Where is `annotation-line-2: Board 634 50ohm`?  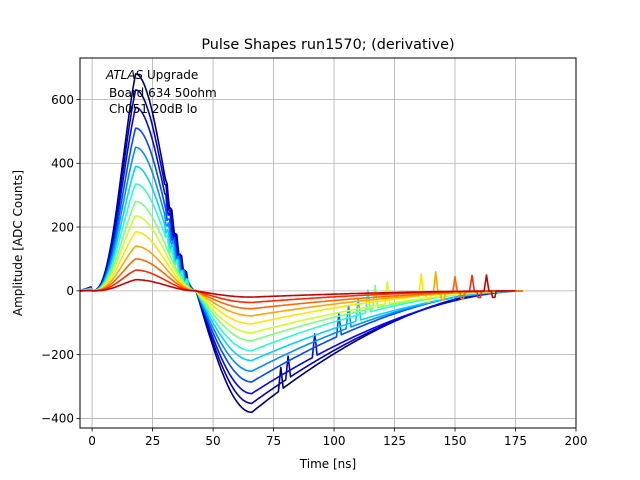
annotation-line-2: Board 634 50ohm is located at coordinates (163, 93).